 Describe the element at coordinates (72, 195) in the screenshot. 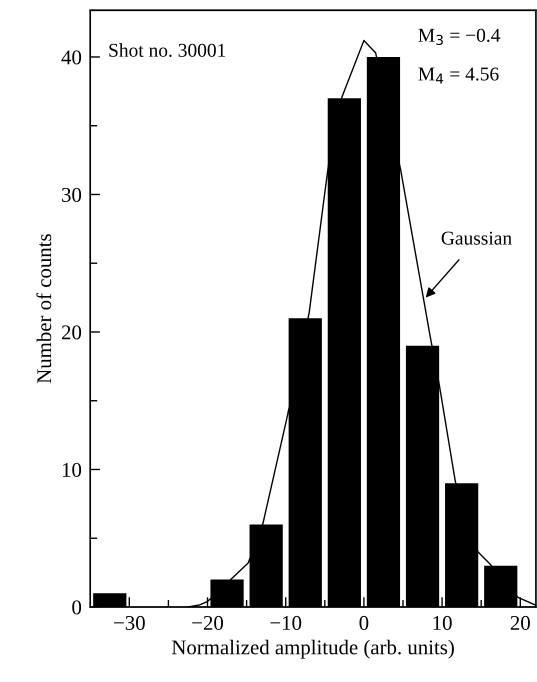

I see `y-tick-label: 30` at that location.